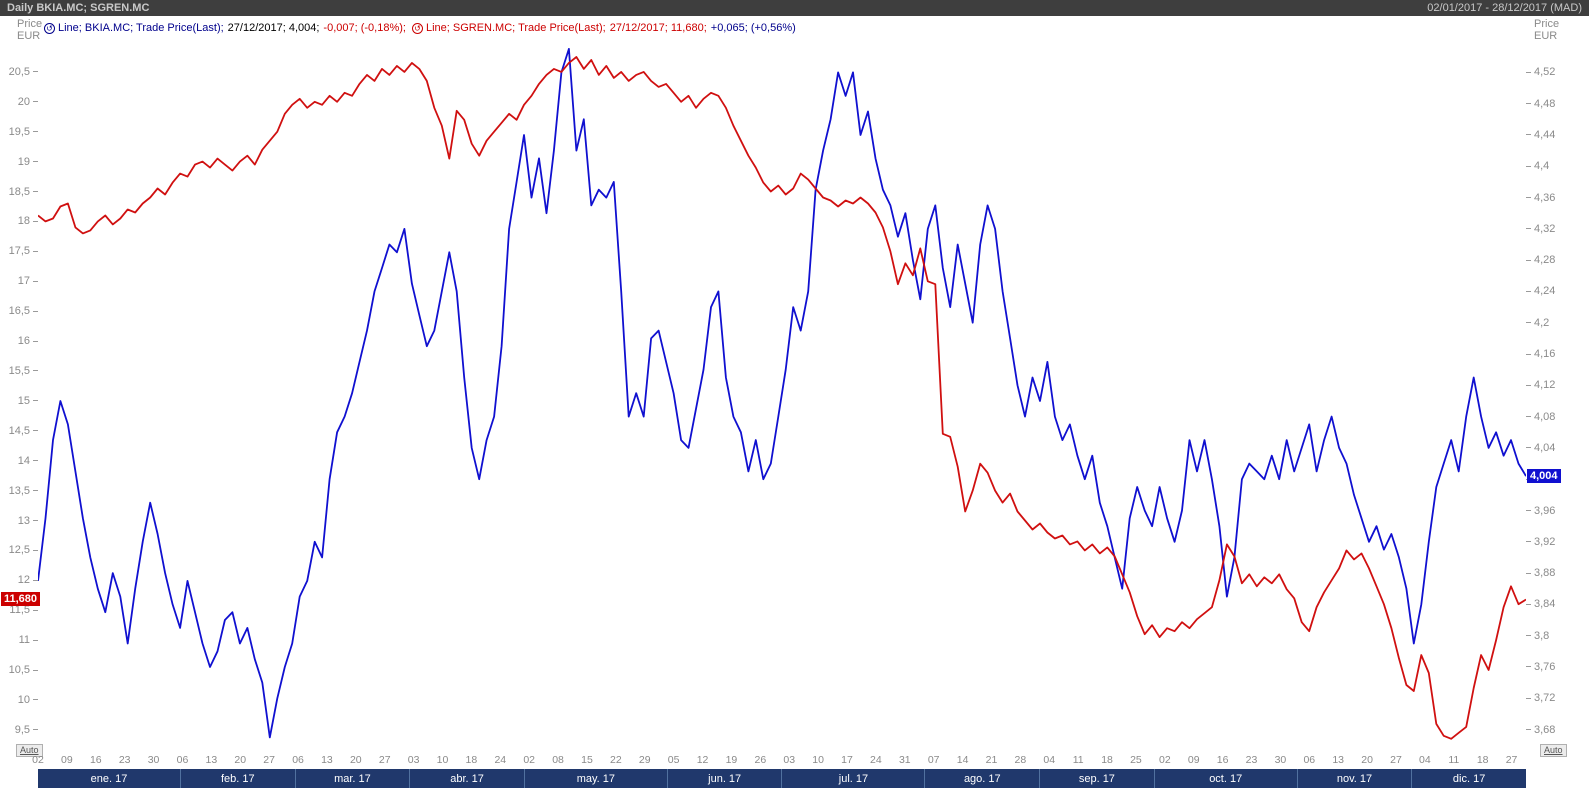 The width and height of the screenshot is (1589, 796). I want to click on left-axis-header-eur: EUR, so click(29, 36).